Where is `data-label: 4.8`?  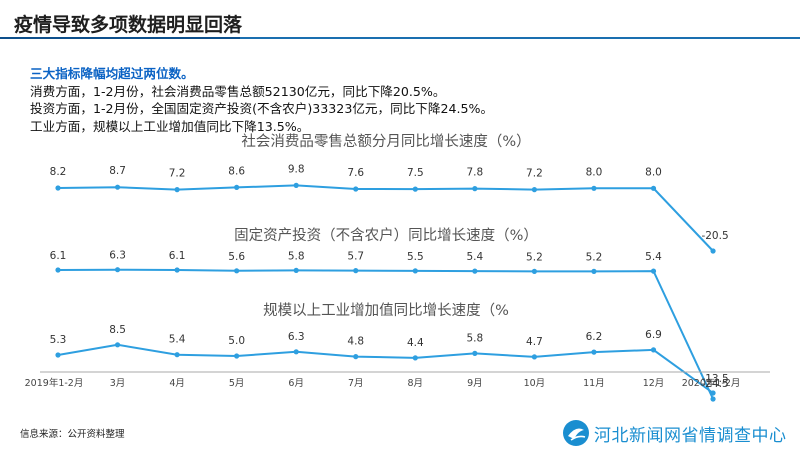 data-label: 4.8 is located at coordinates (355, 342).